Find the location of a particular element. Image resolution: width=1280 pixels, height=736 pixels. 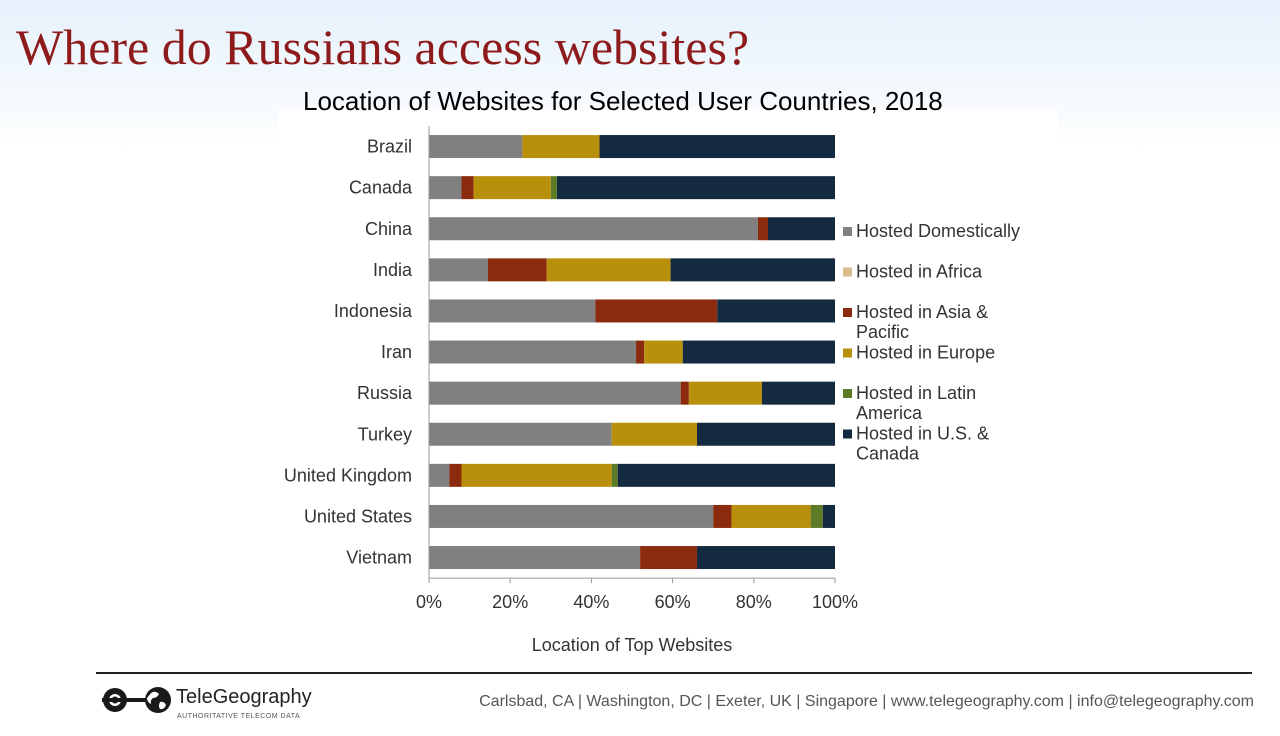

bar-iran-hosted-in-asia-pacific is located at coordinates (640, 352).